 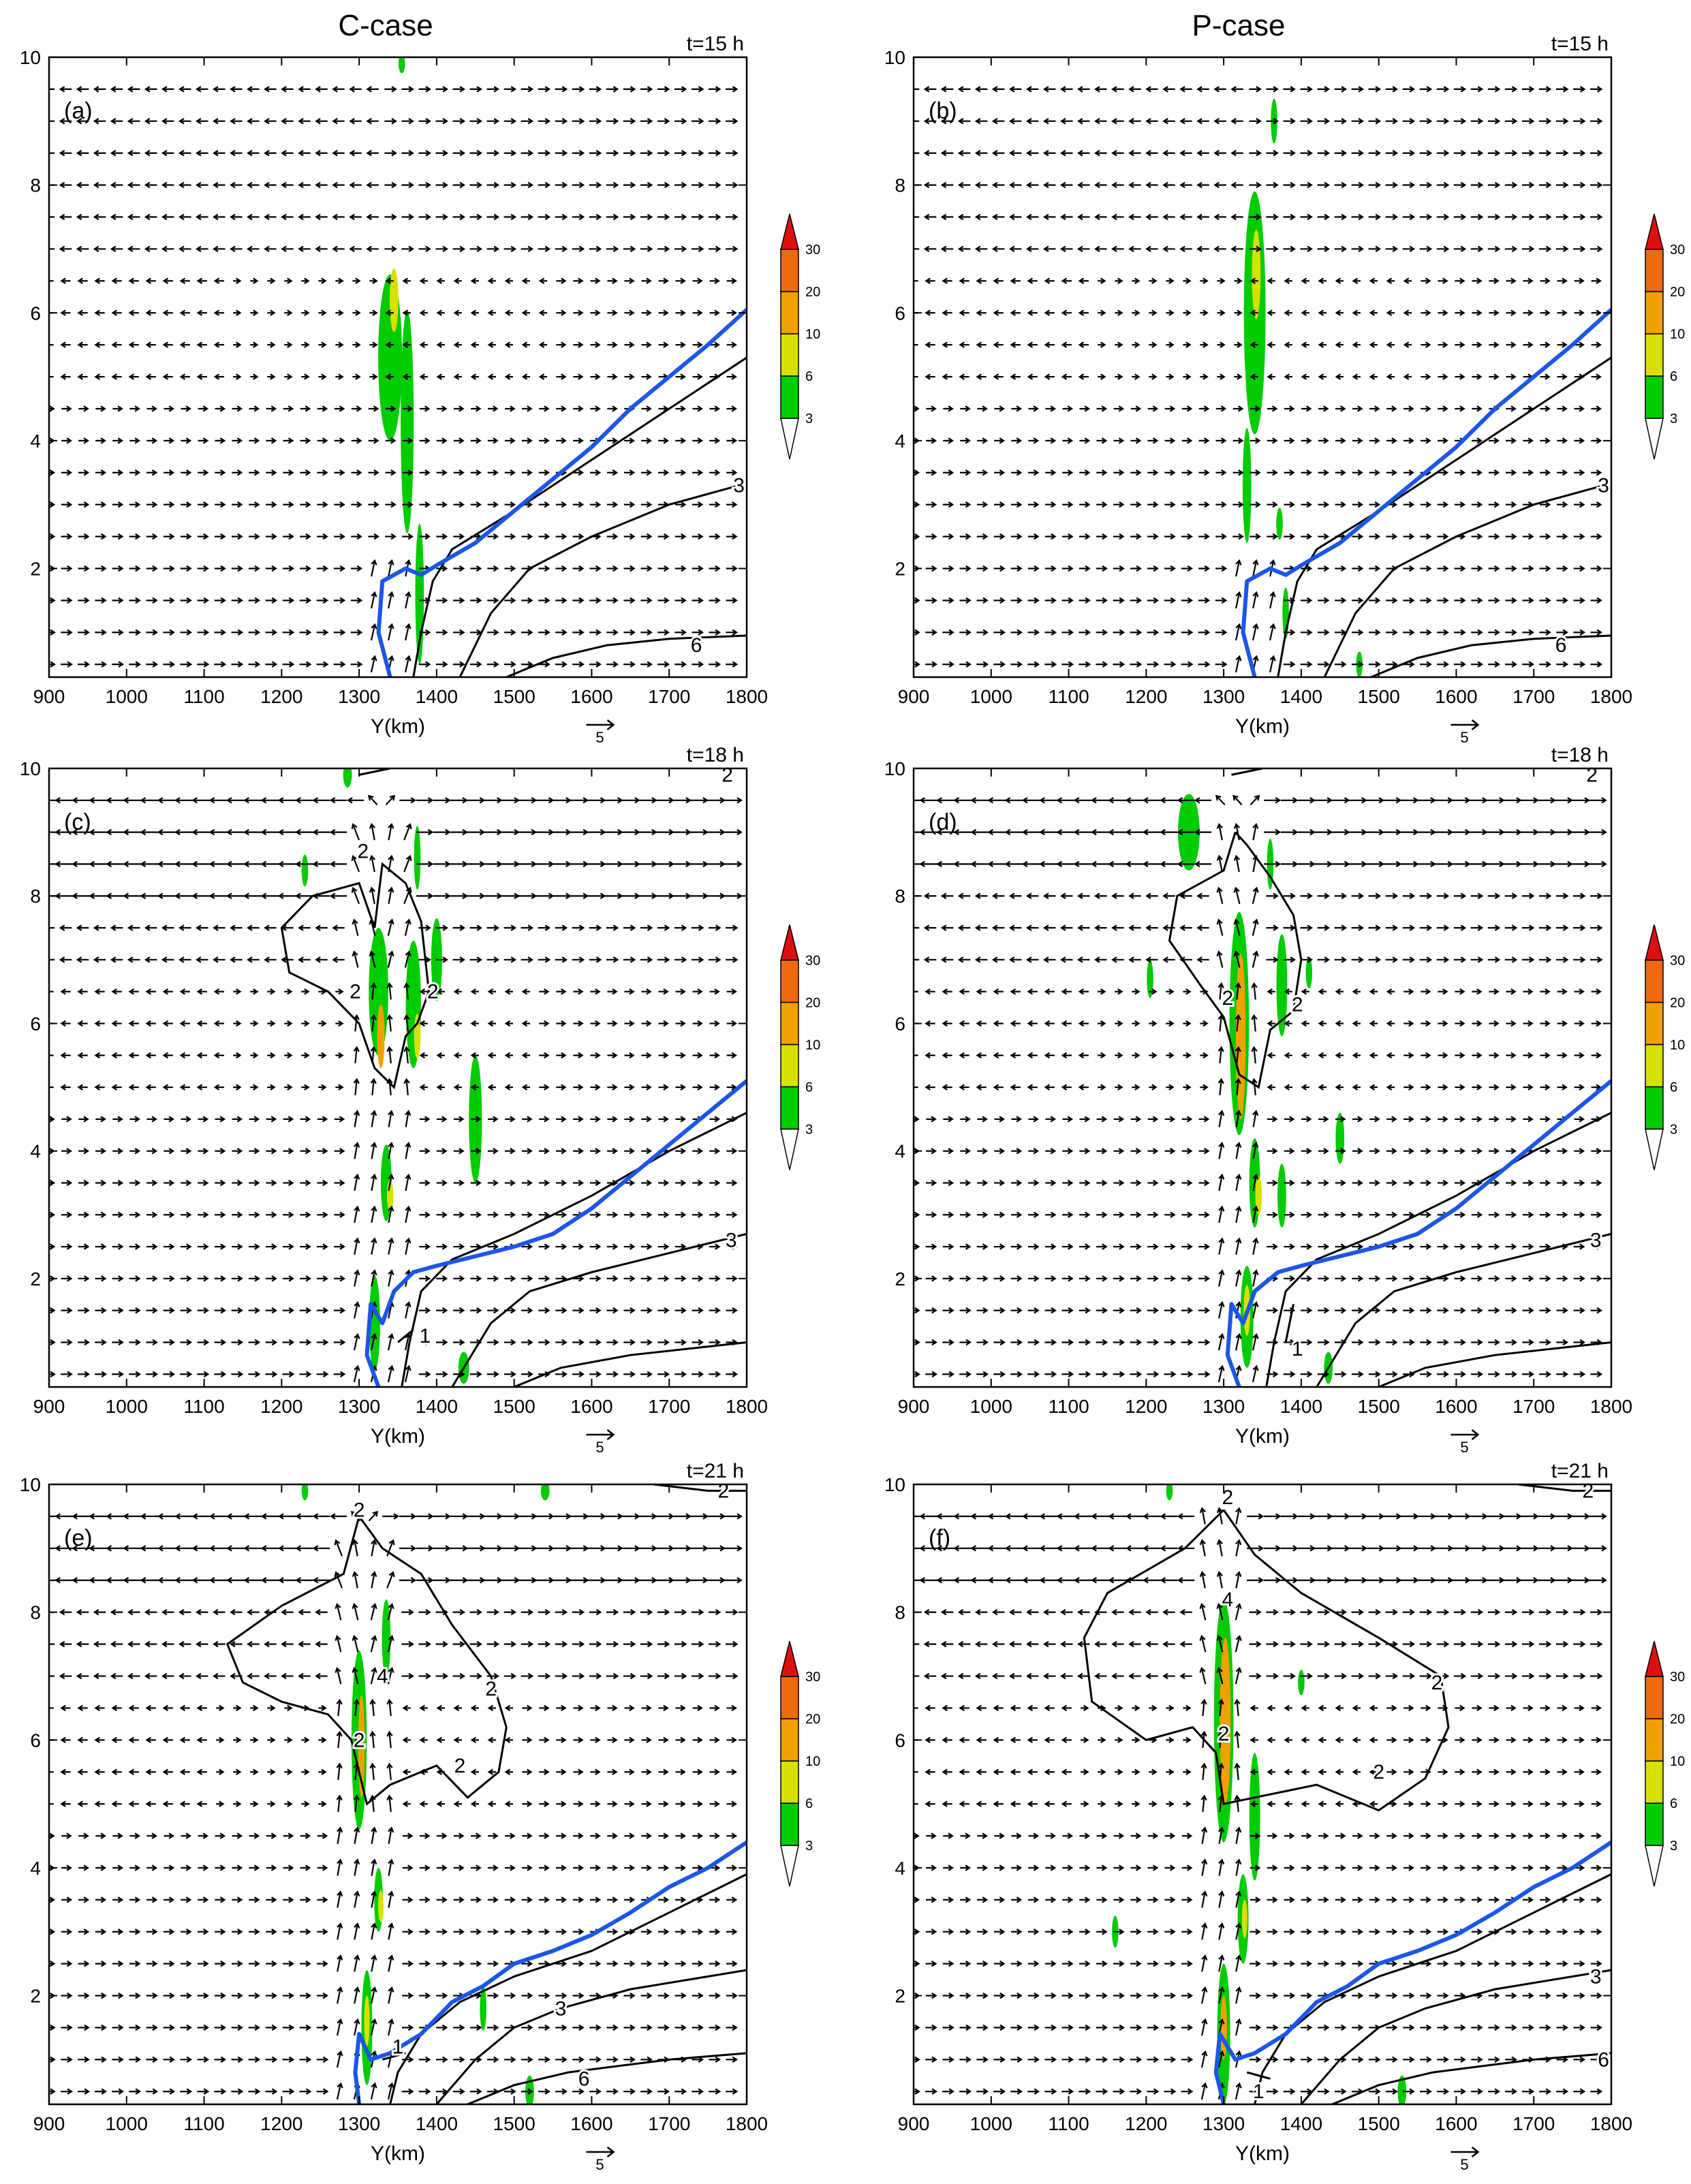 What do you see at coordinates (35, 569) in the screenshot?
I see `y-tick-label: 2` at bounding box center [35, 569].